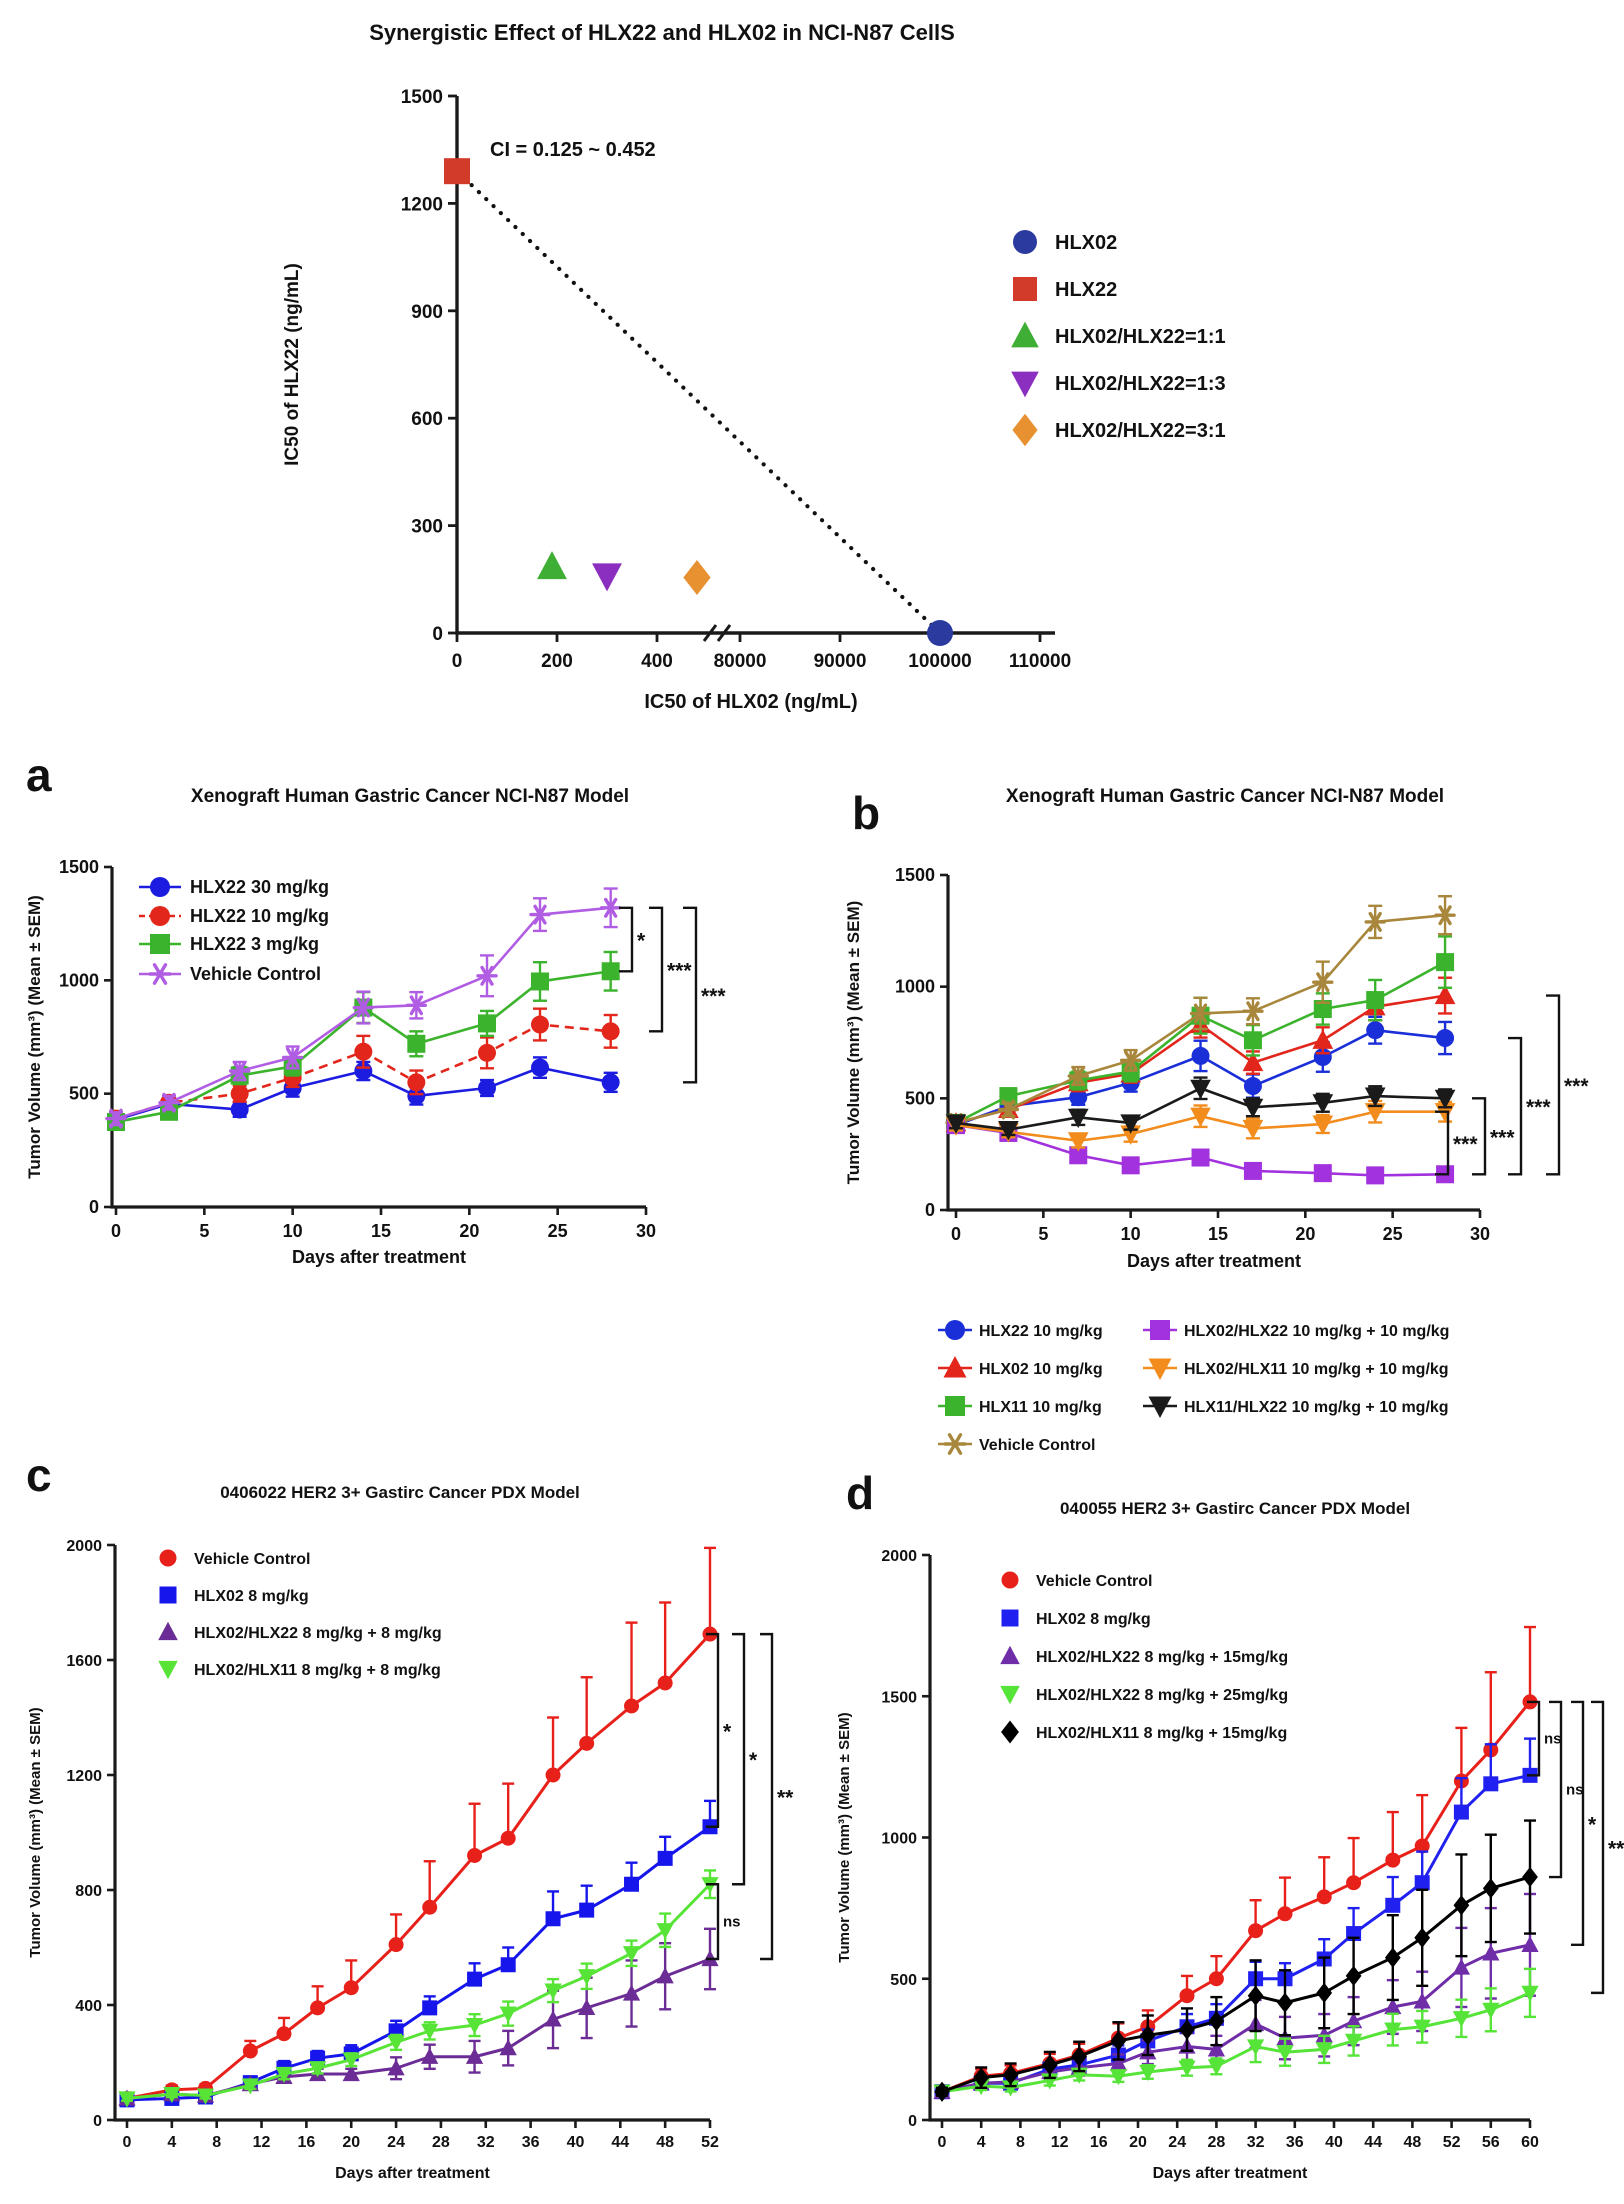 The height and width of the screenshot is (2204, 1624). I want to click on svg-text: IC50 of HLX22 (ng/mL), so click(292, 364).